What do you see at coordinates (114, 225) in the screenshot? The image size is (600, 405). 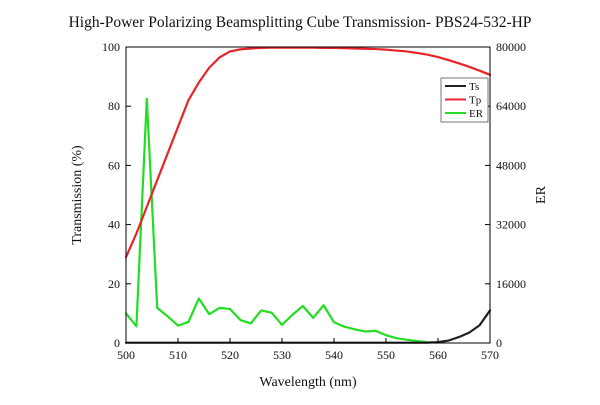 I see `y-tick-label: 40` at bounding box center [114, 225].